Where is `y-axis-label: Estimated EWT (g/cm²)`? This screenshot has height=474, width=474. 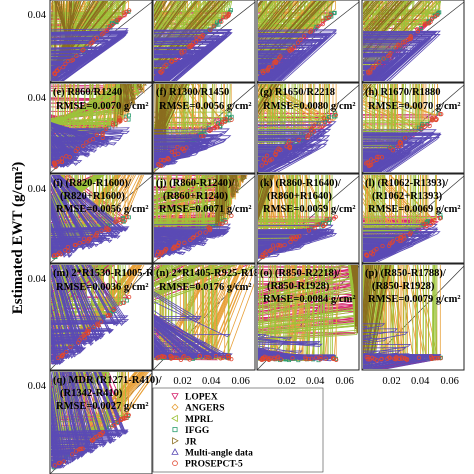
y-axis-label: Estimated EWT (g/cm²) is located at coordinates (18, 238).